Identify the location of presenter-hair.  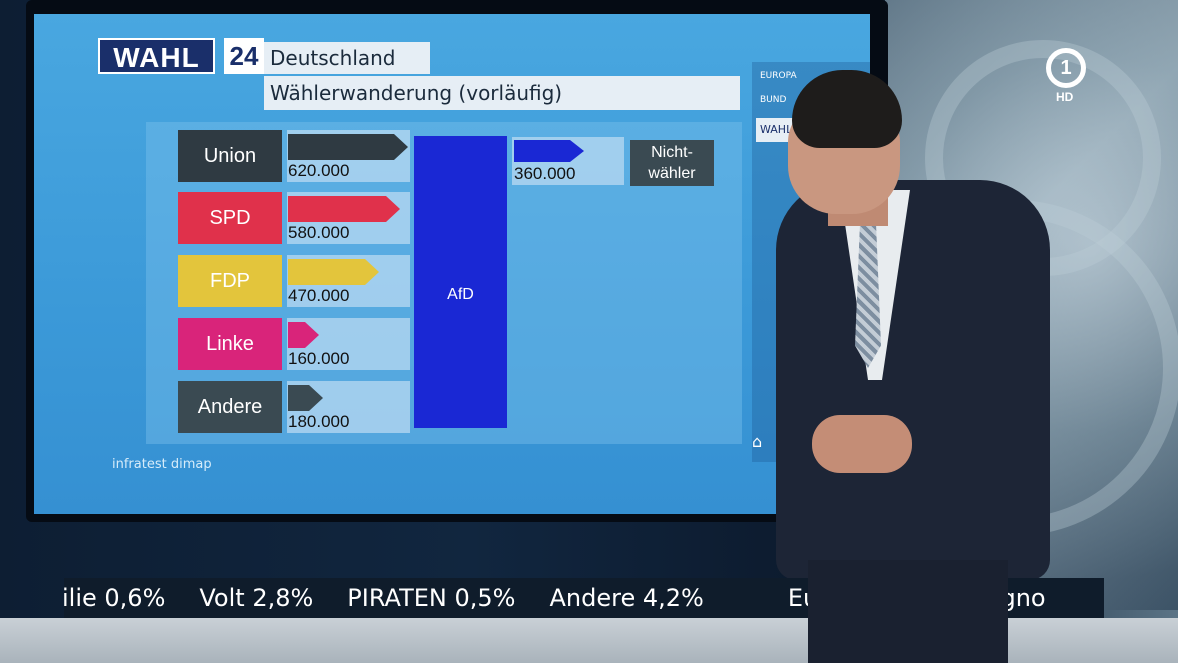
(847, 109).